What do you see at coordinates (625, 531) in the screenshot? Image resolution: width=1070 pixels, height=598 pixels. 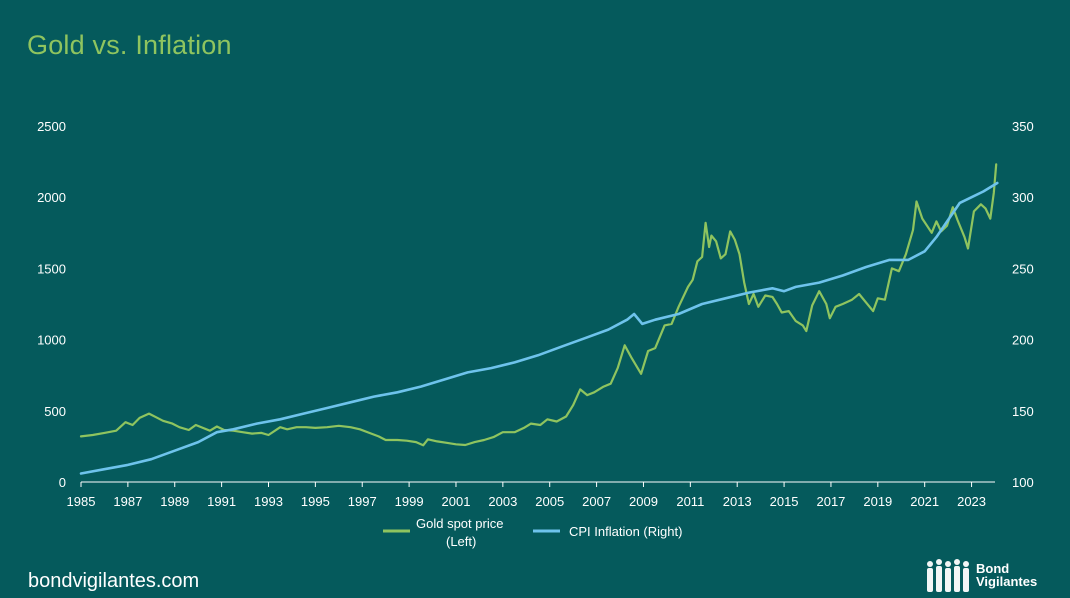 I see `legend-cpi-label: CPI Inflation (Right)` at bounding box center [625, 531].